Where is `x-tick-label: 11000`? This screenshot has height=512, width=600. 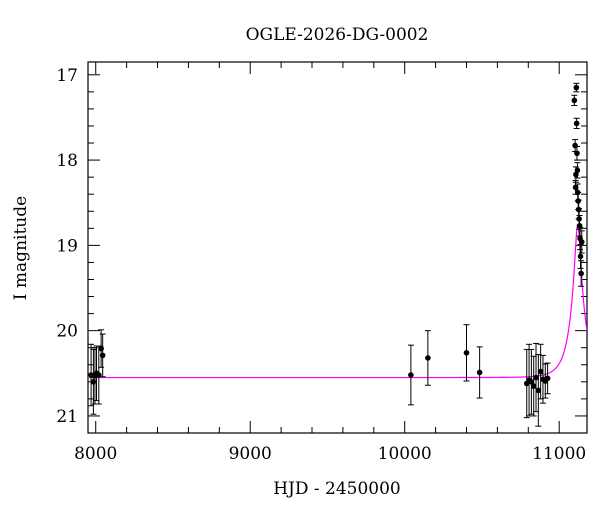 x-tick-label: 11000 is located at coordinates (559, 454).